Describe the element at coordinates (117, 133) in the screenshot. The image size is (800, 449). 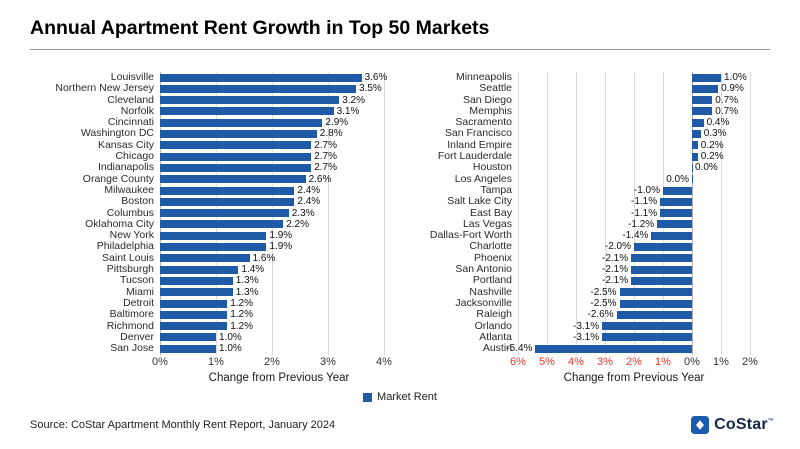
I see `category-label: Washington DC` at that location.